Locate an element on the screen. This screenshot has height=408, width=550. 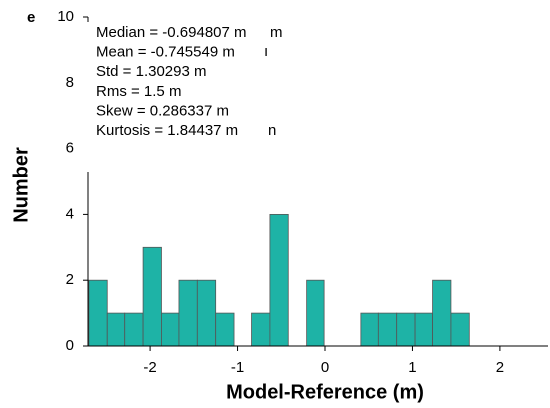
y-tick-label: 0 is located at coordinates (70, 345).